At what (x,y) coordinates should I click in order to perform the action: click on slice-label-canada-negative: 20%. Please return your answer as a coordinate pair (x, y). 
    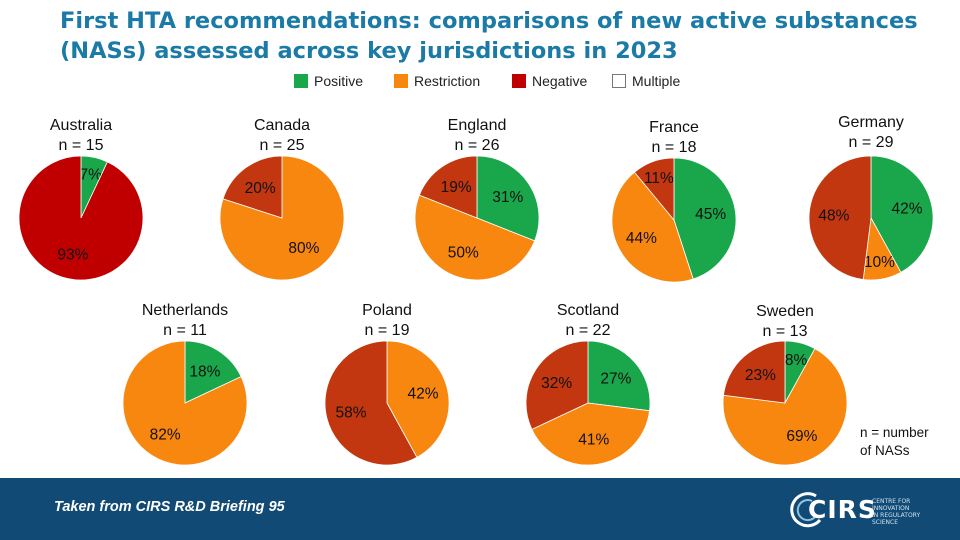
    Looking at the image, I should click on (260, 188).